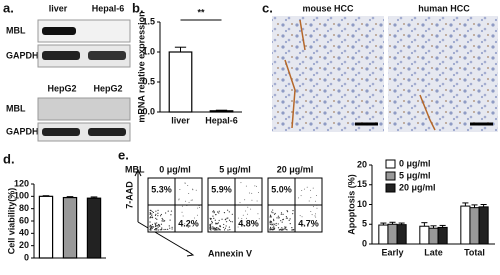 The image size is (500, 275). What do you see at coordinates (9, 158) in the screenshot?
I see `panel-label: d.` at bounding box center [9, 158].